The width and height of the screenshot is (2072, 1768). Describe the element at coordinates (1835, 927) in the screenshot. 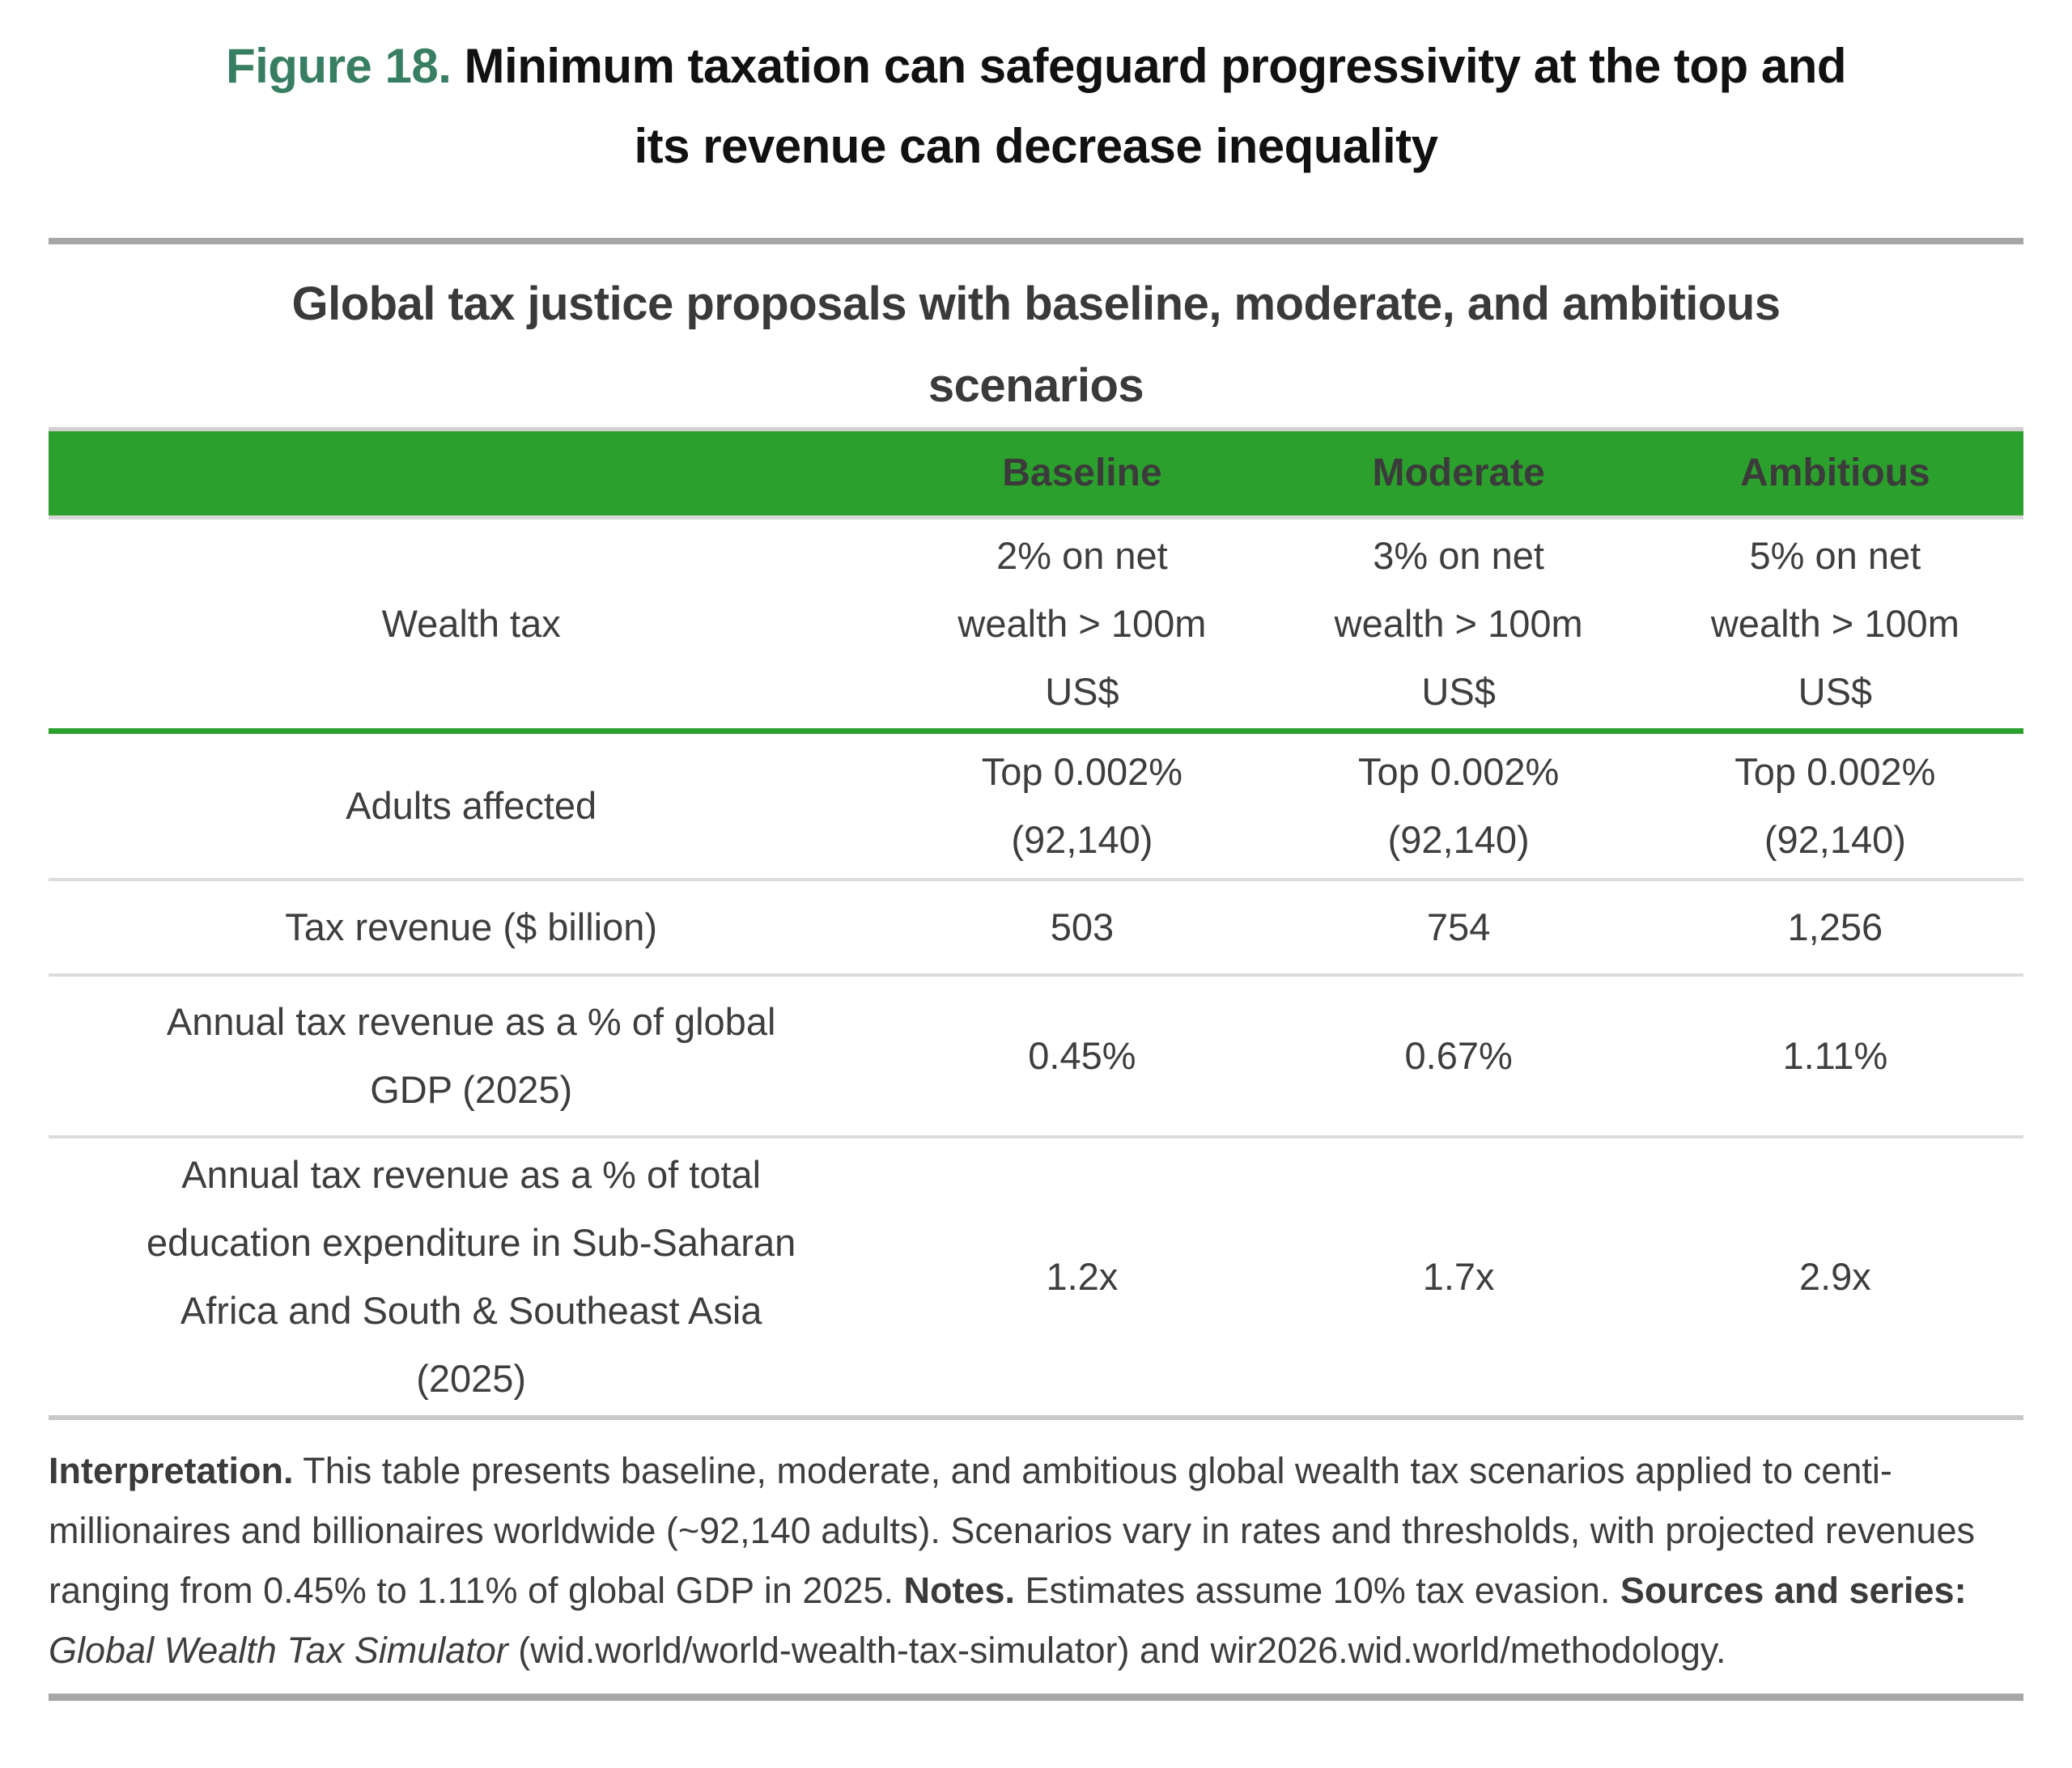

I see `cell-revenue-ambitious: 1,256` at that location.